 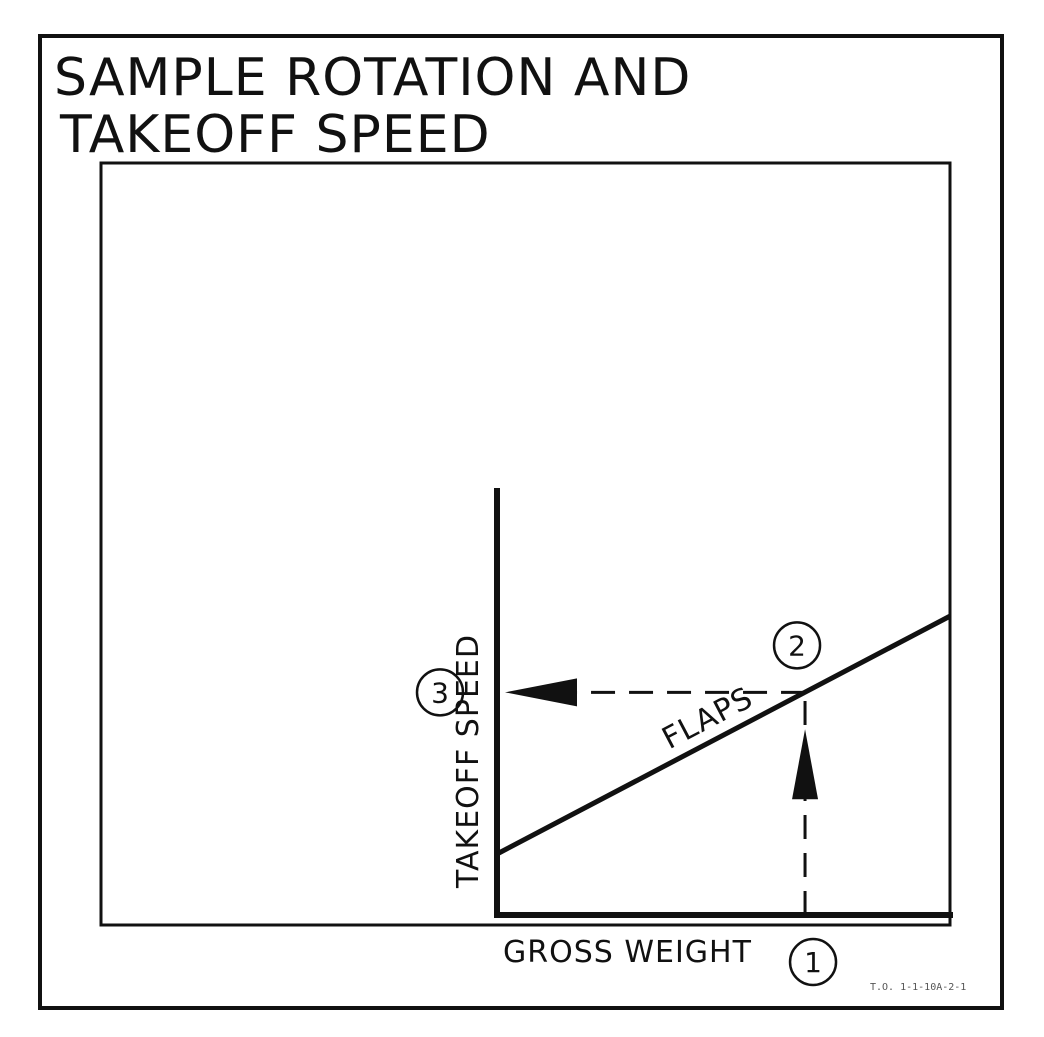 I want to click on chart-title-line-1: SAMPLE ROTATION AND, so click(x=372, y=78).